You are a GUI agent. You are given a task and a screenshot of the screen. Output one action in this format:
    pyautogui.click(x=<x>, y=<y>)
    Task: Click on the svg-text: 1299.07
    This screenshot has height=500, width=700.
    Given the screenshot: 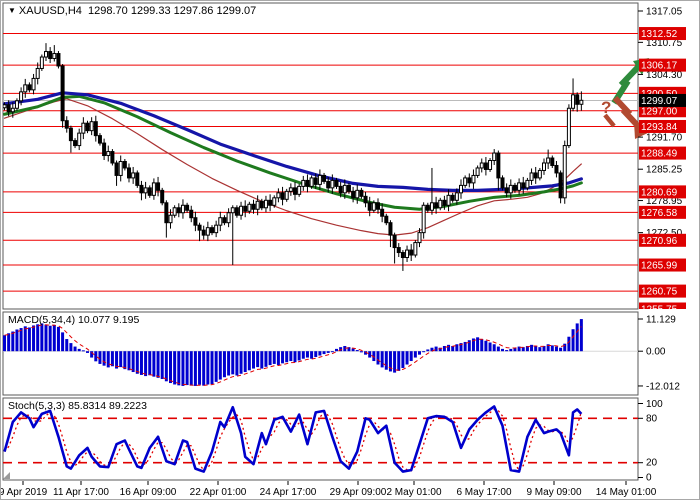 What is the action you would take?
    pyautogui.click(x=659, y=101)
    